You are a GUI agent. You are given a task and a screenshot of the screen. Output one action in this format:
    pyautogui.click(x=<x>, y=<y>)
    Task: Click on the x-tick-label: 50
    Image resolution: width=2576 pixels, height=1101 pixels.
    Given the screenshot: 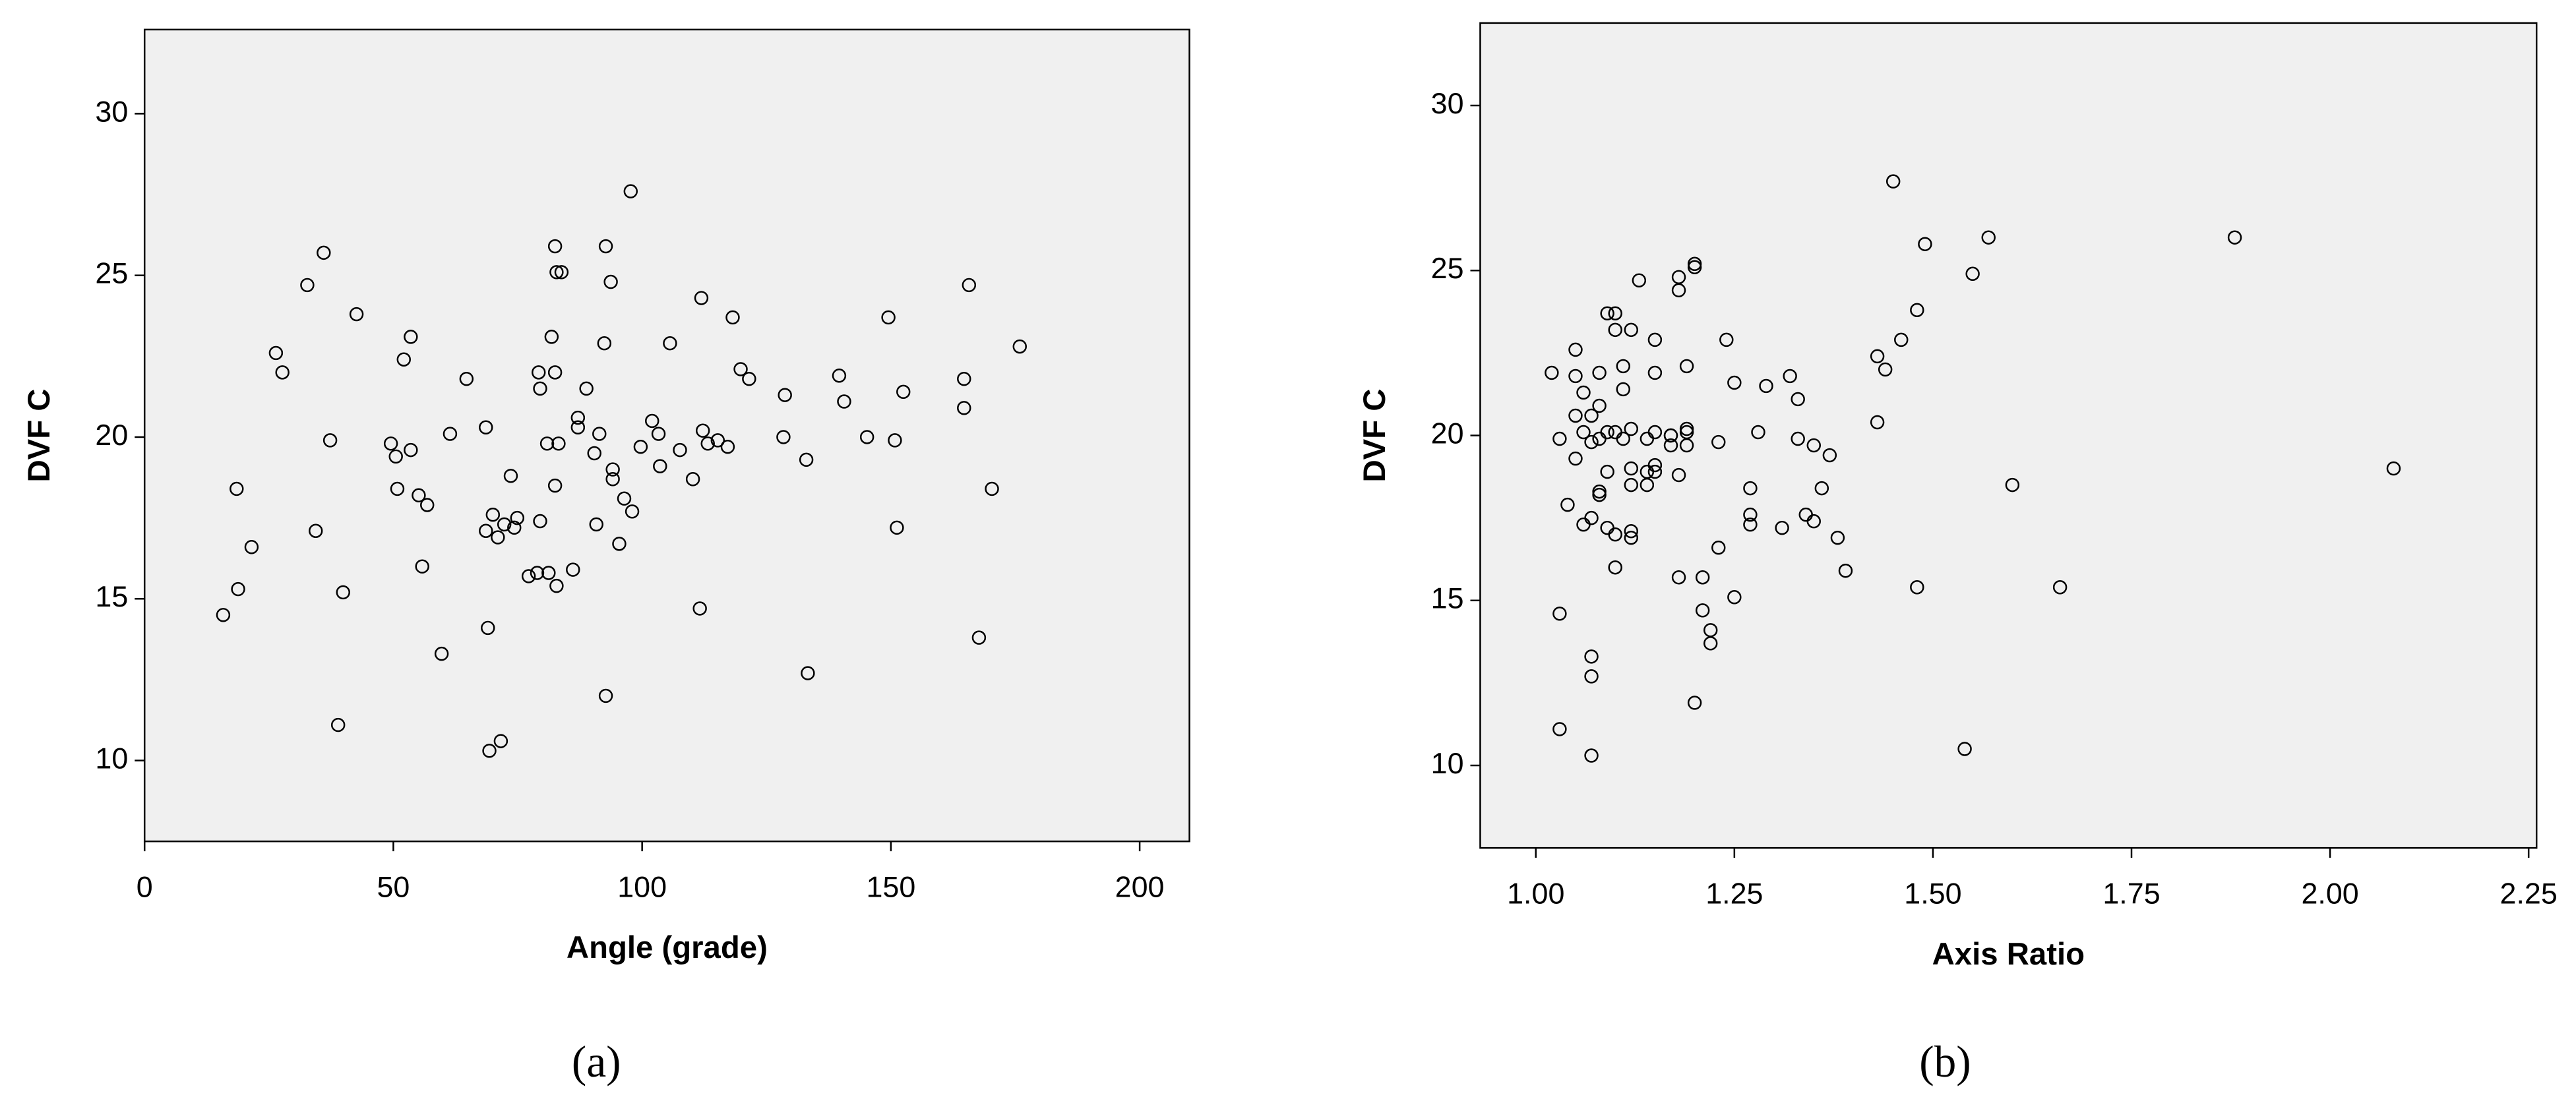 What is the action you would take?
    pyautogui.click(x=393, y=886)
    